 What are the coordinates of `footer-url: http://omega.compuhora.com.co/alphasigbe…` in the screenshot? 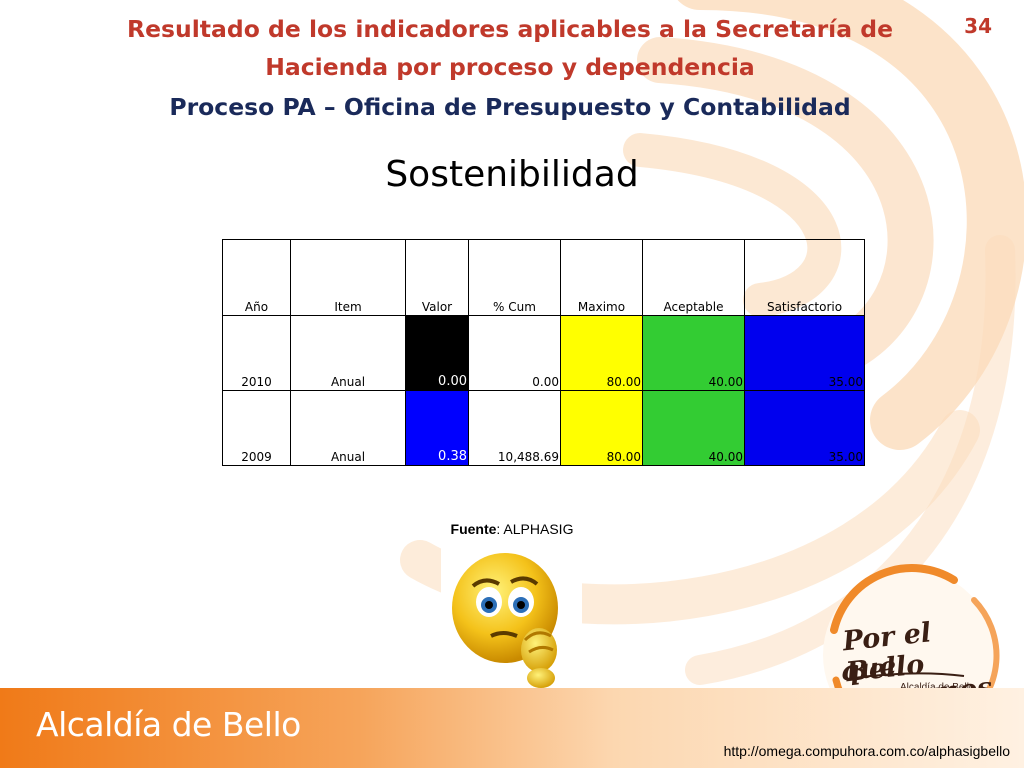 It's located at (866, 751).